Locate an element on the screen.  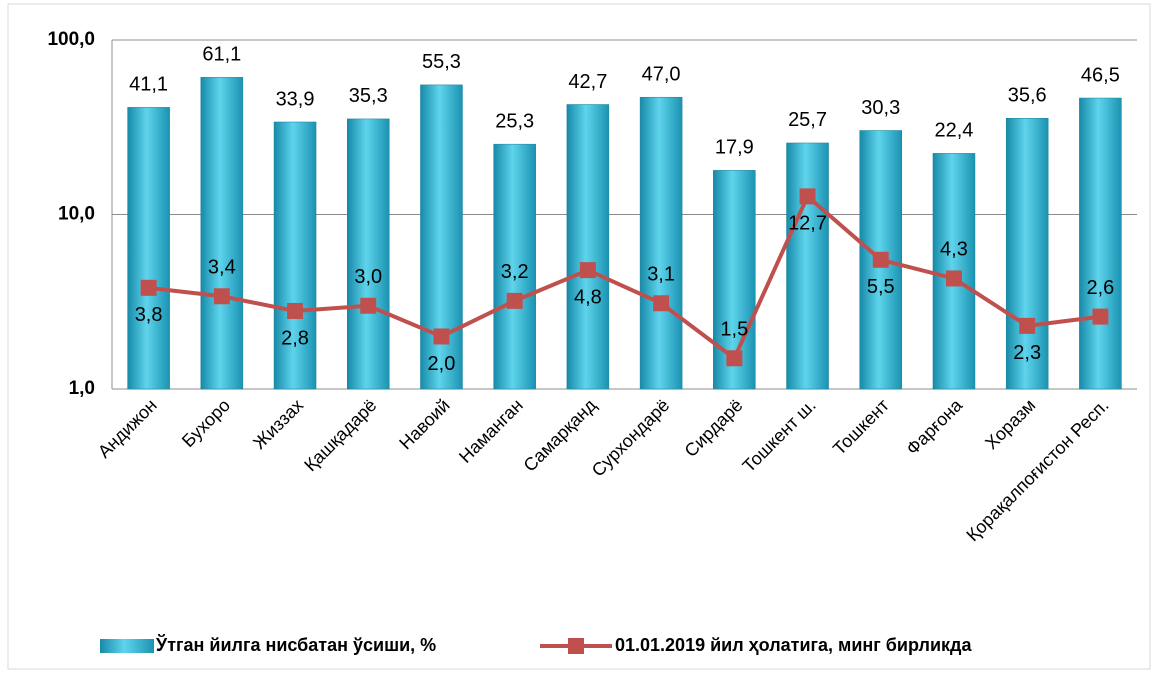
x-tick-label: Фарғона is located at coordinates (934, 426).